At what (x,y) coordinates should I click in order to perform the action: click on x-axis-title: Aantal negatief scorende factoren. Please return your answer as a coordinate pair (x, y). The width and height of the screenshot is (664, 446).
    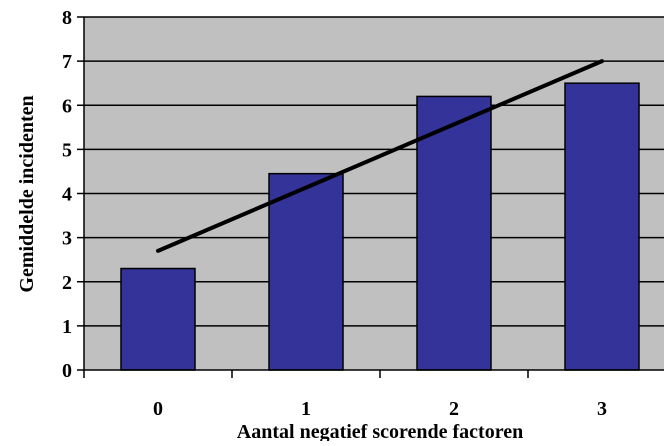
    Looking at the image, I should click on (380, 431).